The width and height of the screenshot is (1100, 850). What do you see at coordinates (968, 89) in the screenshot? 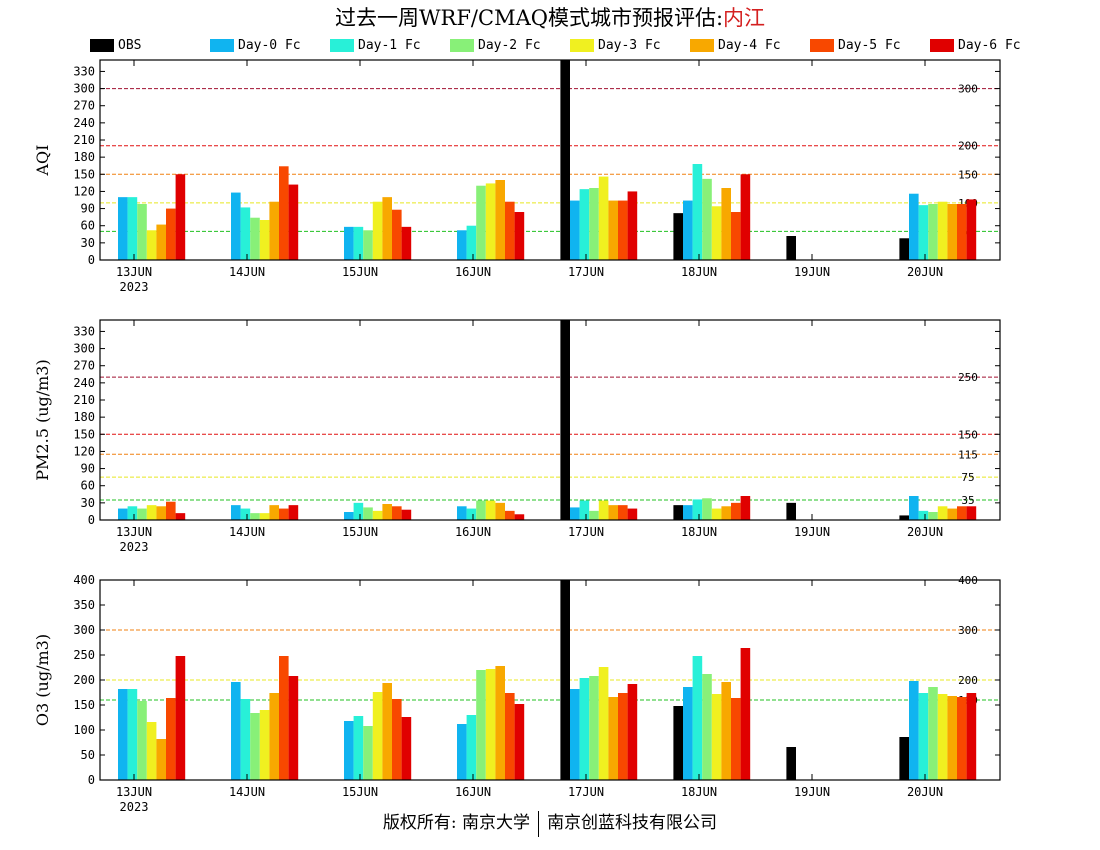
I see `reference-line-label: 300` at bounding box center [968, 89].